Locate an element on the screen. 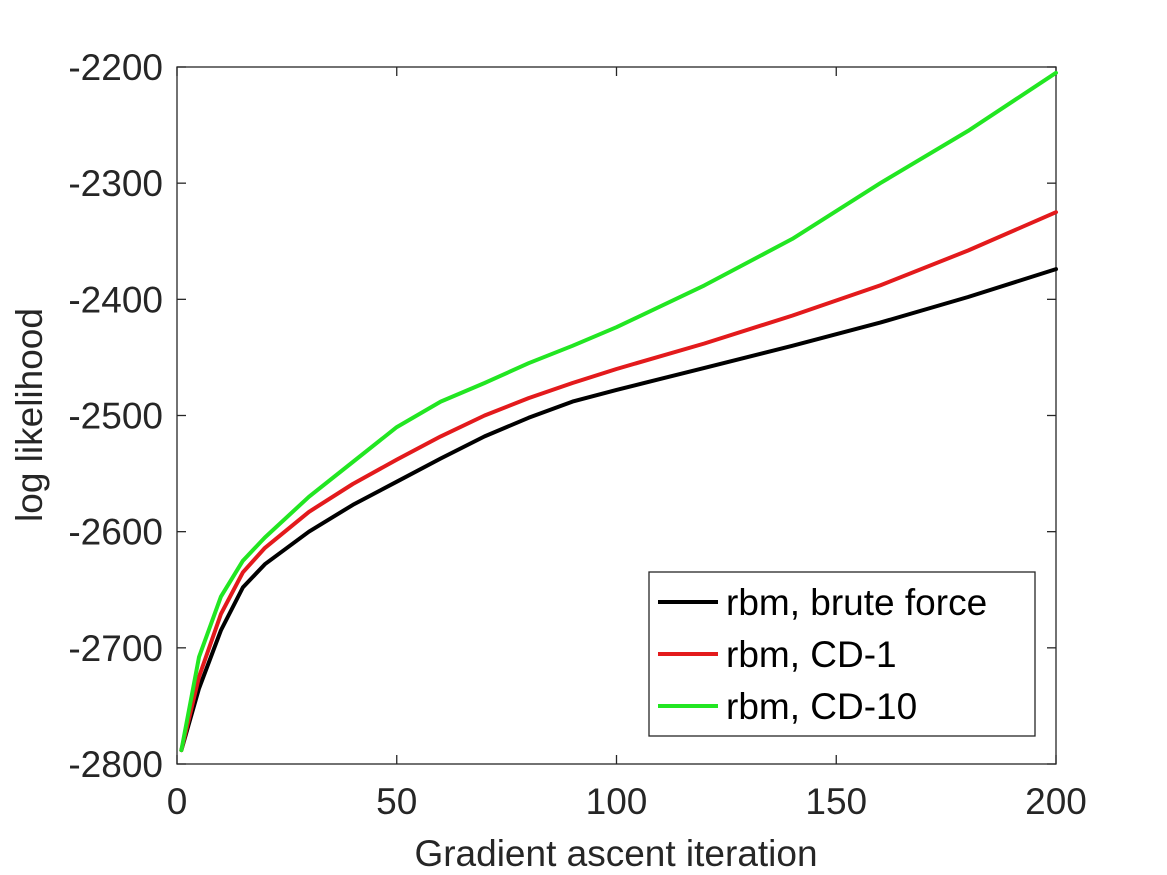 The width and height of the screenshot is (1167, 875). legend-label-cd1: rbm, CD-1 is located at coordinates (811, 654).